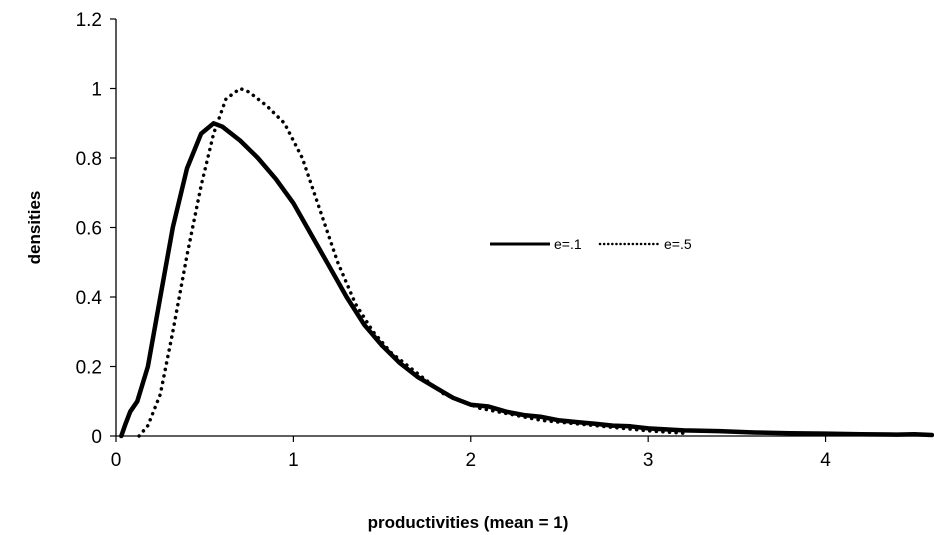 This screenshot has height=535, width=934. I want to click on y-tick-label: 0.6, so click(89, 229).